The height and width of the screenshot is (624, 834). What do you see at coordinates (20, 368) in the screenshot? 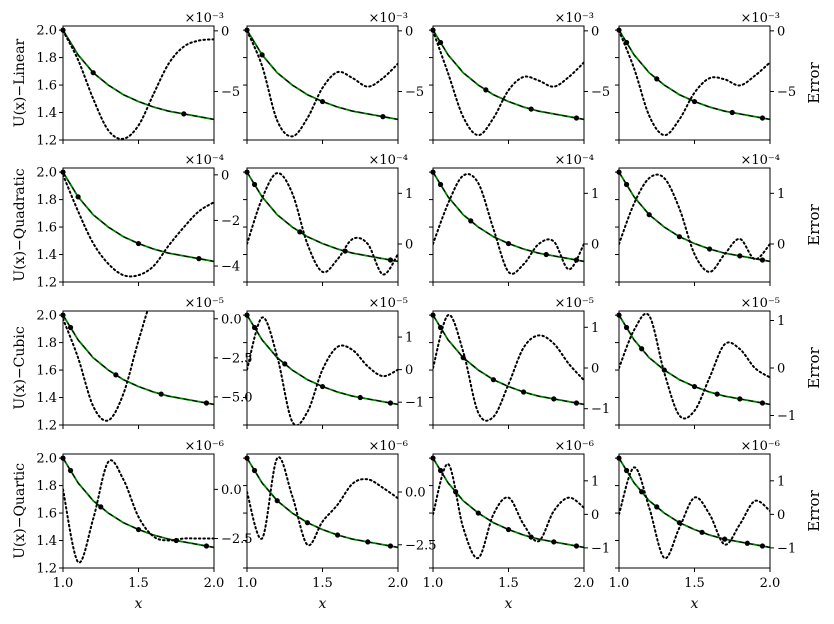
I see `row-label: U(x)−Cubic` at bounding box center [20, 368].